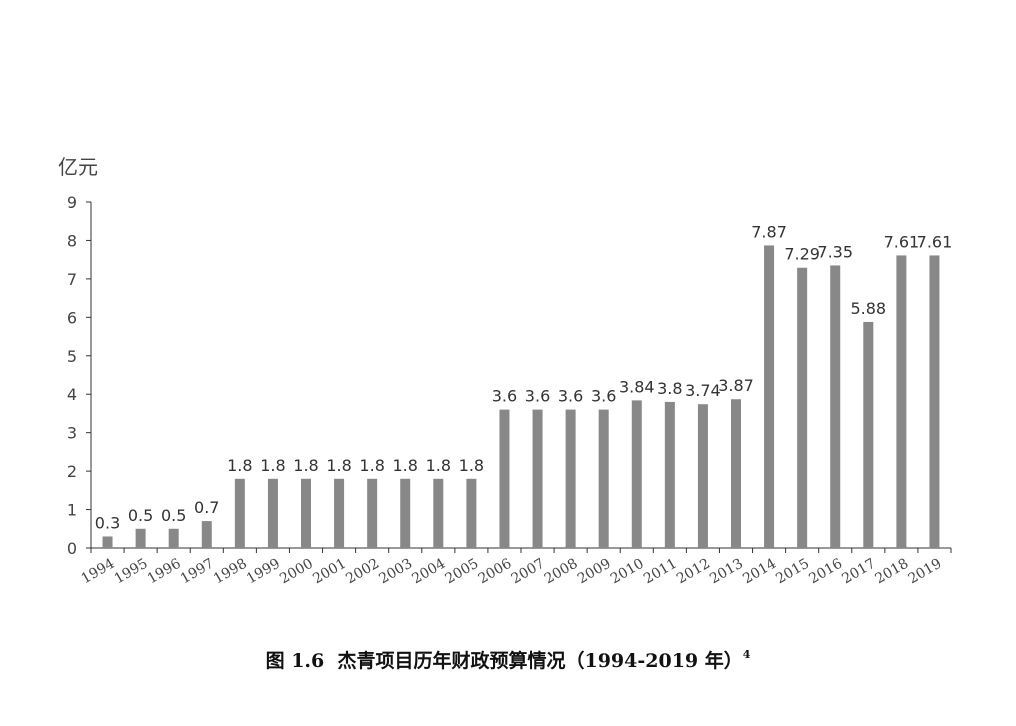 Image resolution: width=1016 pixels, height=726 pixels. I want to click on data-label-1998: 1.8, so click(239, 465).